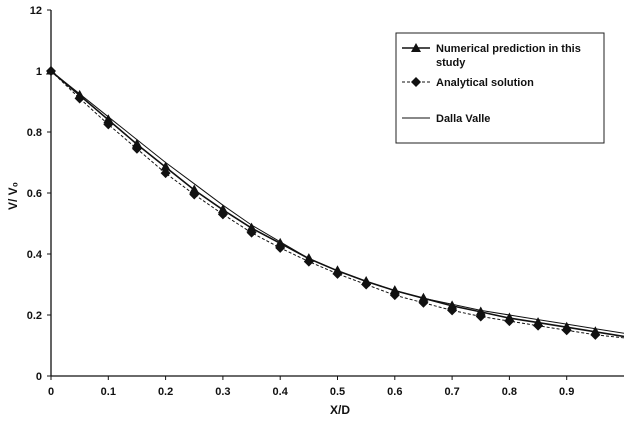 This screenshot has height=422, width=624. What do you see at coordinates (39, 72) in the screenshot?
I see `y-tick-label: 1` at bounding box center [39, 72].